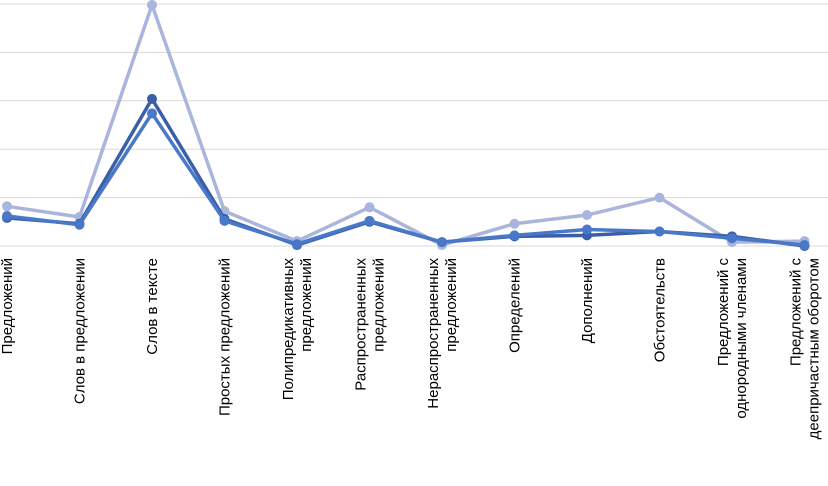 This screenshot has height=486, width=828. I want to click on x-tick-label: Полипредикативныхпредложений, so click(297, 329).